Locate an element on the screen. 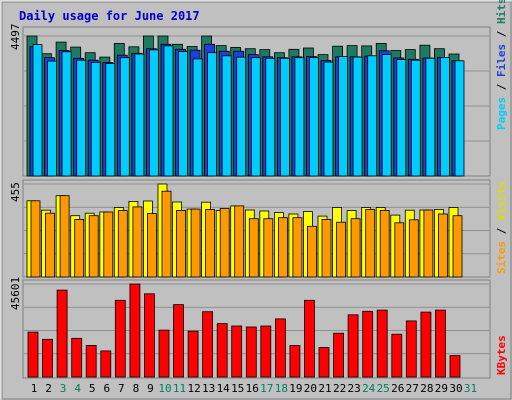 Image resolution: width=512 pixels, height=400 pixels. legend-visits-panel: Sites / Visits is located at coordinates (501, 227).